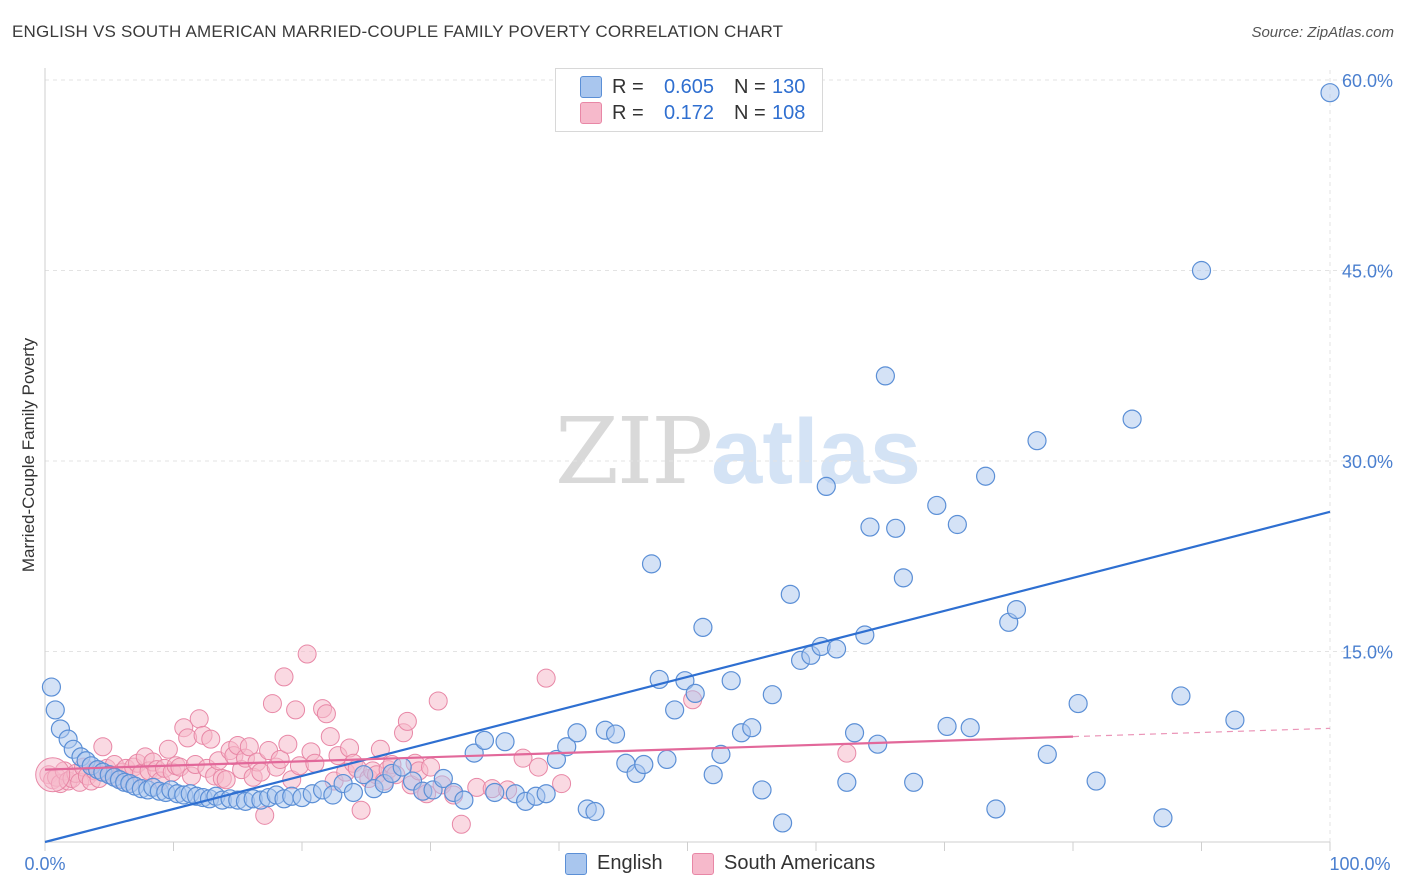 Image resolution: width=1406 pixels, height=892 pixels. I want to click on legend-row-south-americans: R = 0.172 N = 108, so click(692, 113).